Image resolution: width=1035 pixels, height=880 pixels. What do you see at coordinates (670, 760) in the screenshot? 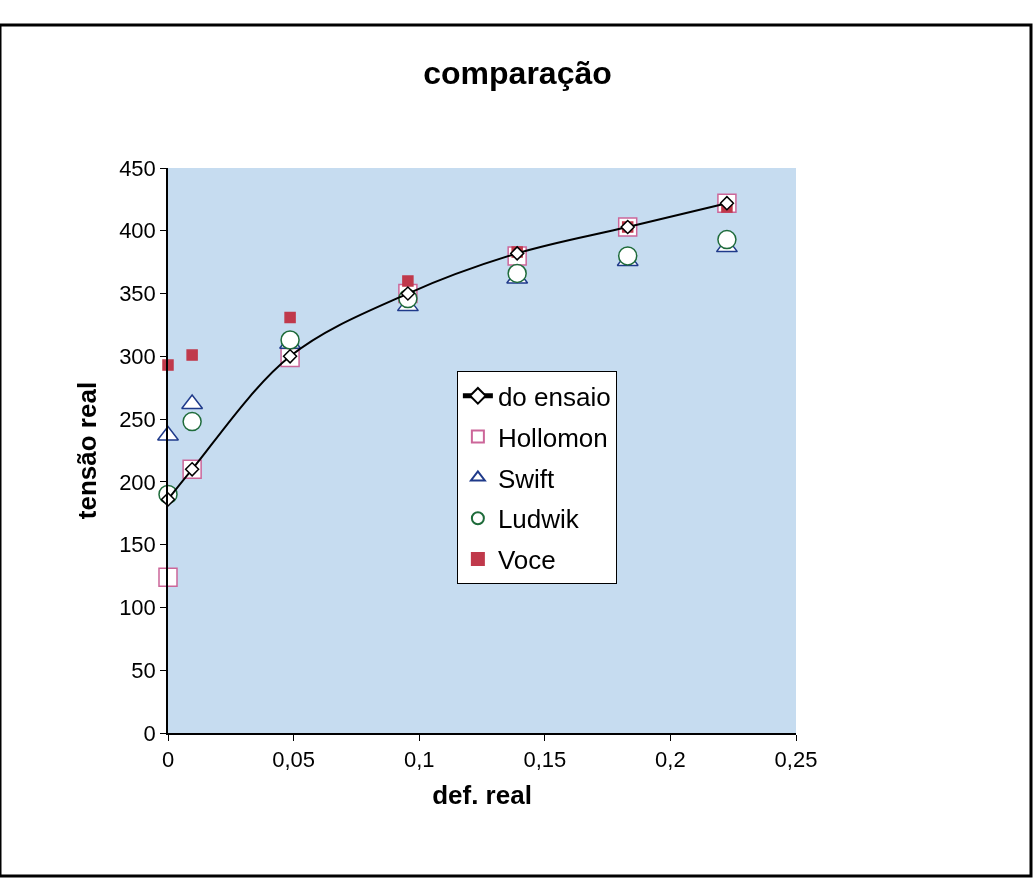
I see `x-tick-label: 0,2` at bounding box center [670, 760].